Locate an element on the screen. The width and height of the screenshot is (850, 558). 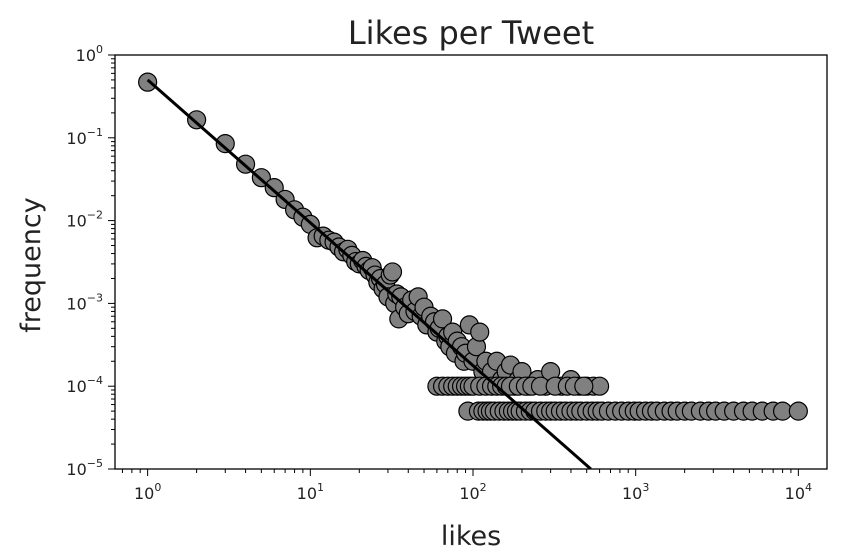
y-tick-label: 10⁻⁴ is located at coordinates (84, 385).